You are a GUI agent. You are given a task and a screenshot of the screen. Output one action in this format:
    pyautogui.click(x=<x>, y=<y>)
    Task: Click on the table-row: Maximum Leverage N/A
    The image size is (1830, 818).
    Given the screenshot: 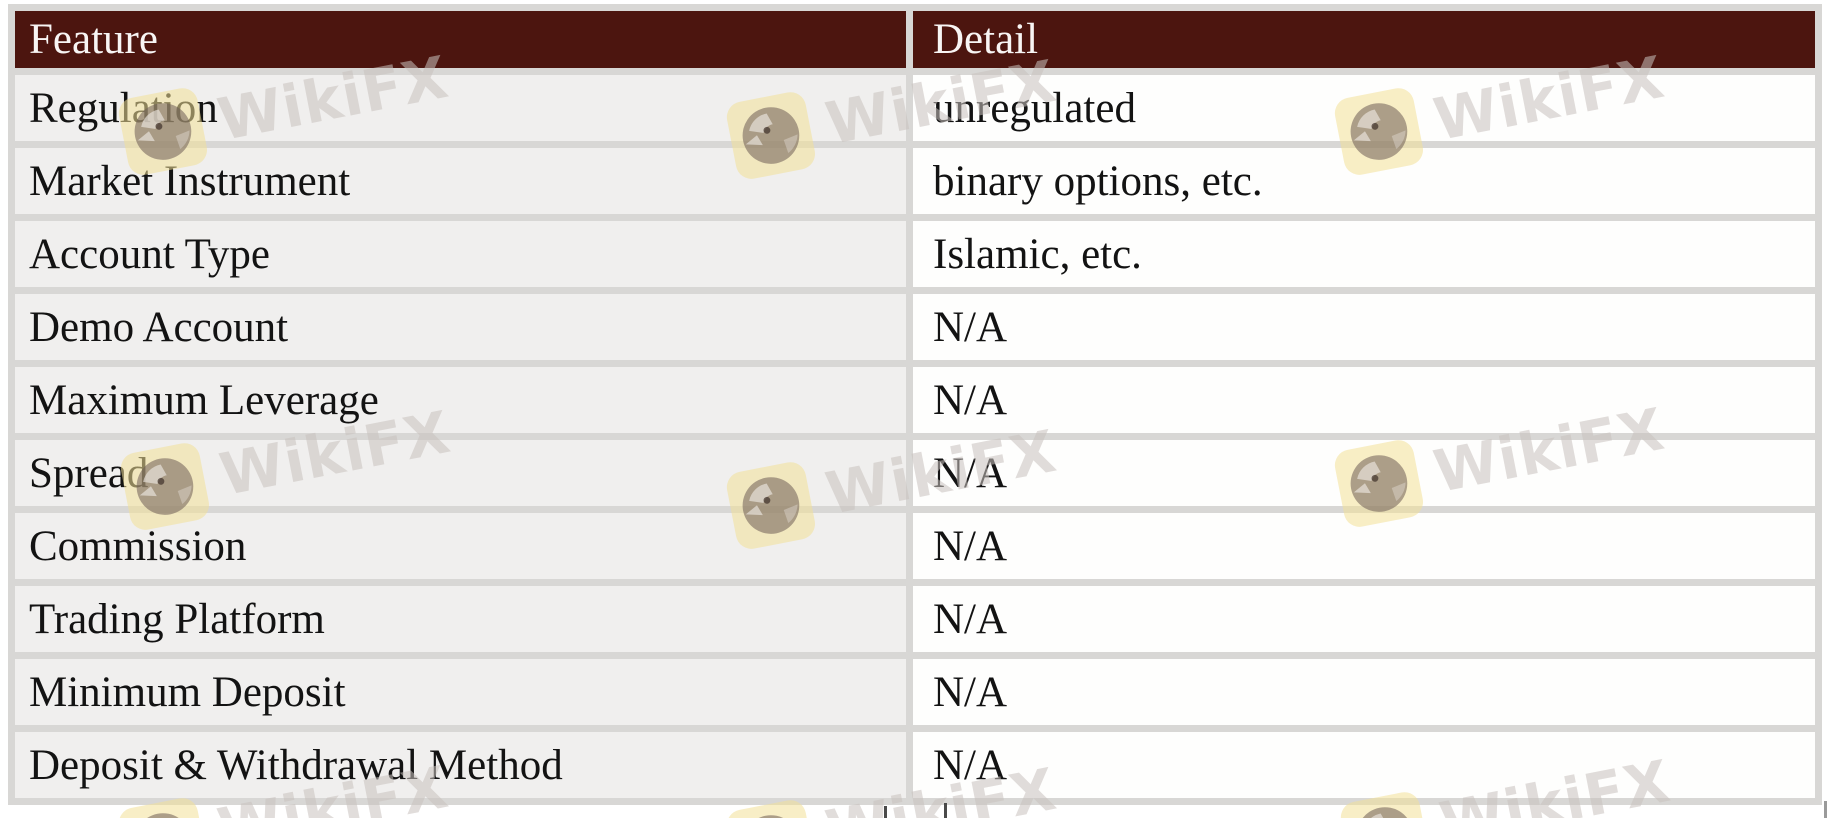 What is the action you would take?
    pyautogui.click(x=915, y=400)
    